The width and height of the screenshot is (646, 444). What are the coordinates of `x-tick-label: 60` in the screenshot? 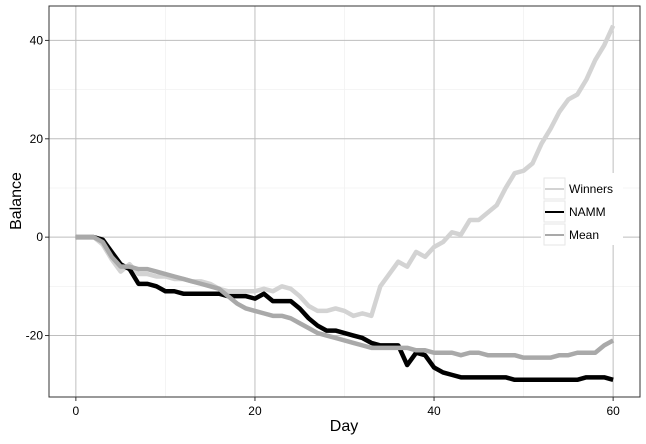 It's located at (613, 411).